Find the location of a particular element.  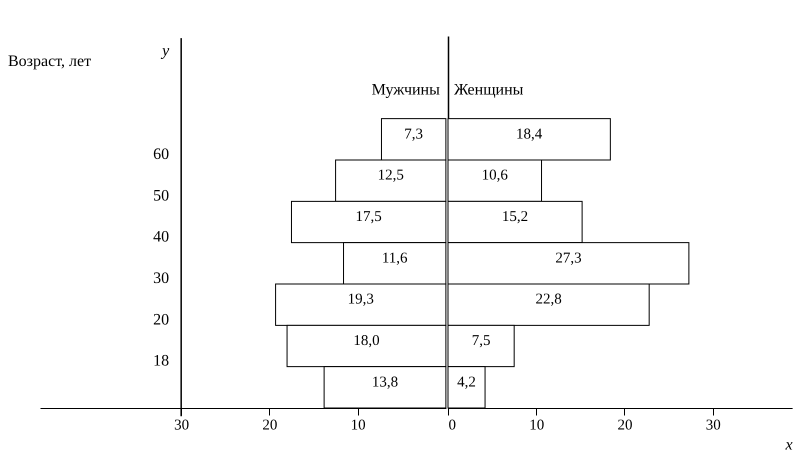

data-label: 11,6 is located at coordinates (395, 258).